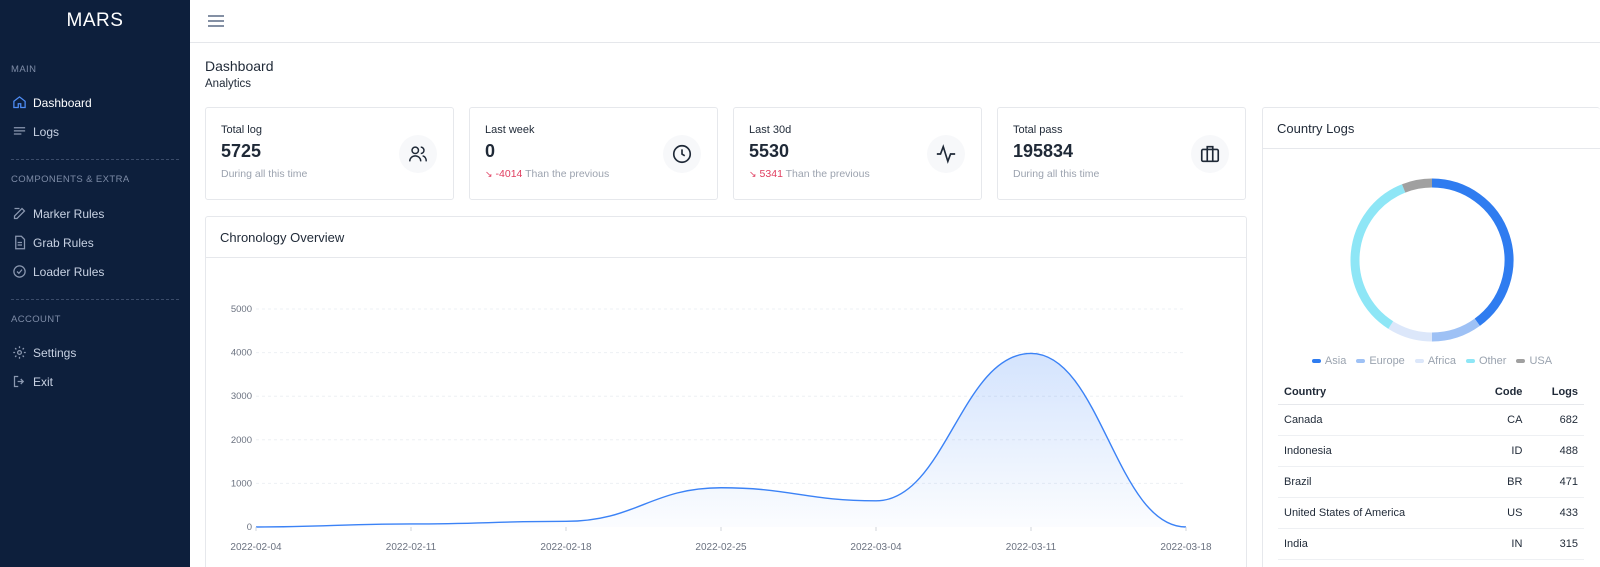 The height and width of the screenshot is (567, 1600). I want to click on donut-slice-asia, so click(1472, 252).